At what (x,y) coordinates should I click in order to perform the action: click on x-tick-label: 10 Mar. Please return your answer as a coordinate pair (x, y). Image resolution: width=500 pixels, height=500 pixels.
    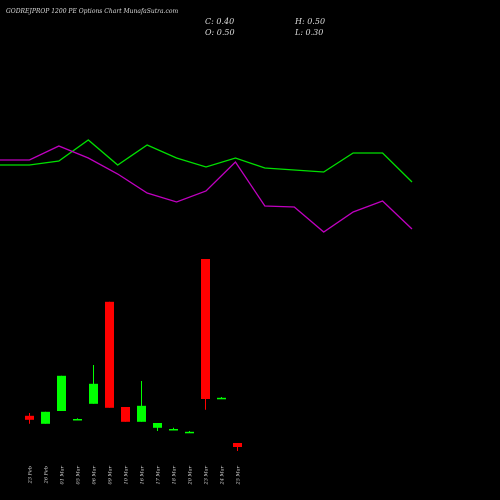
    Looking at the image, I should click on (127, 474).